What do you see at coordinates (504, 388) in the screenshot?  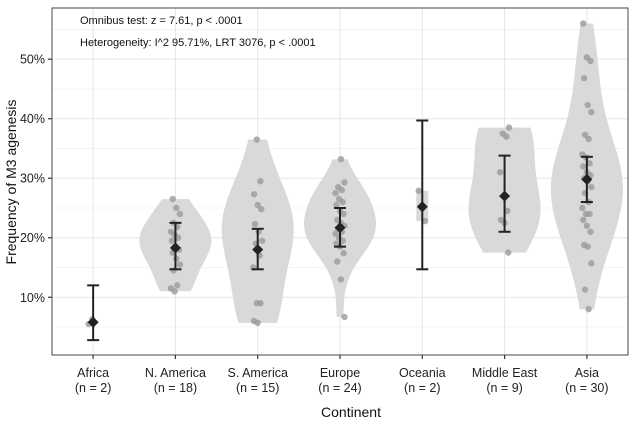 I see `x-tick-sample-size: (n = 9)` at bounding box center [504, 388].